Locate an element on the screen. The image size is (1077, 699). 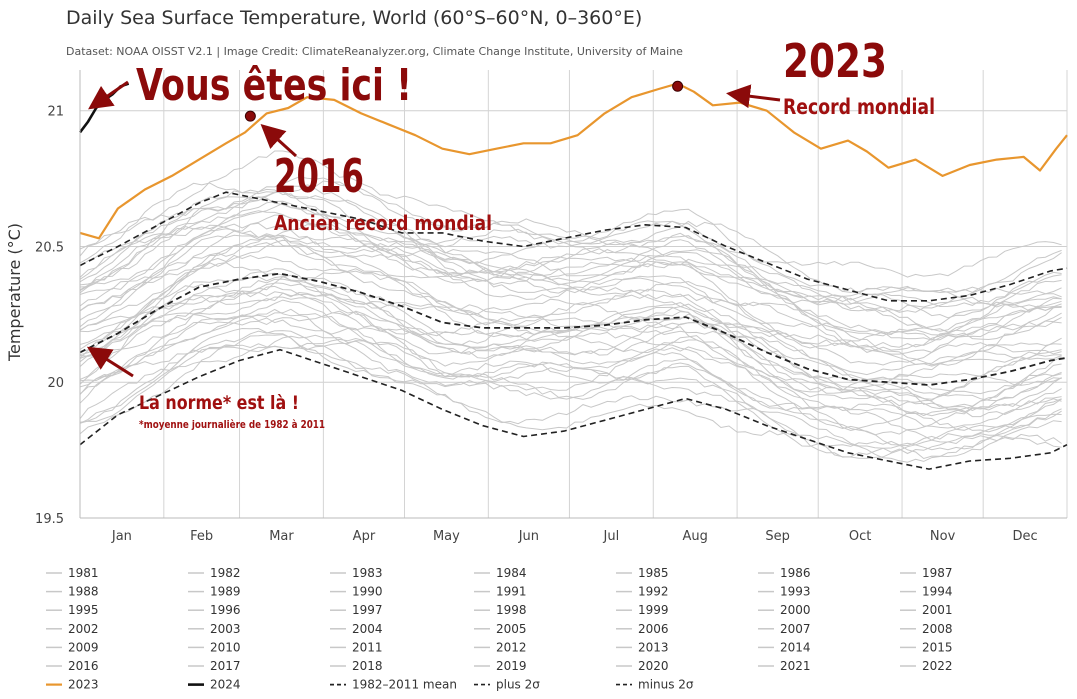
legend-item: 1984 is located at coordinates (500, 573).